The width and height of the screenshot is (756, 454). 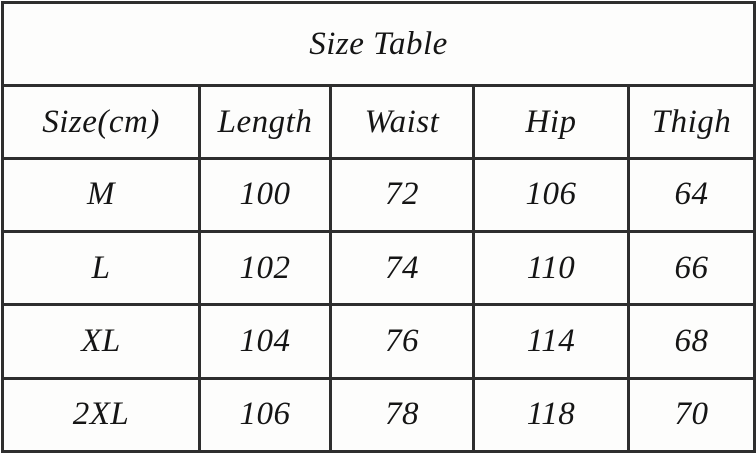 I want to click on cell-2xl-waist: 78, so click(x=402, y=415).